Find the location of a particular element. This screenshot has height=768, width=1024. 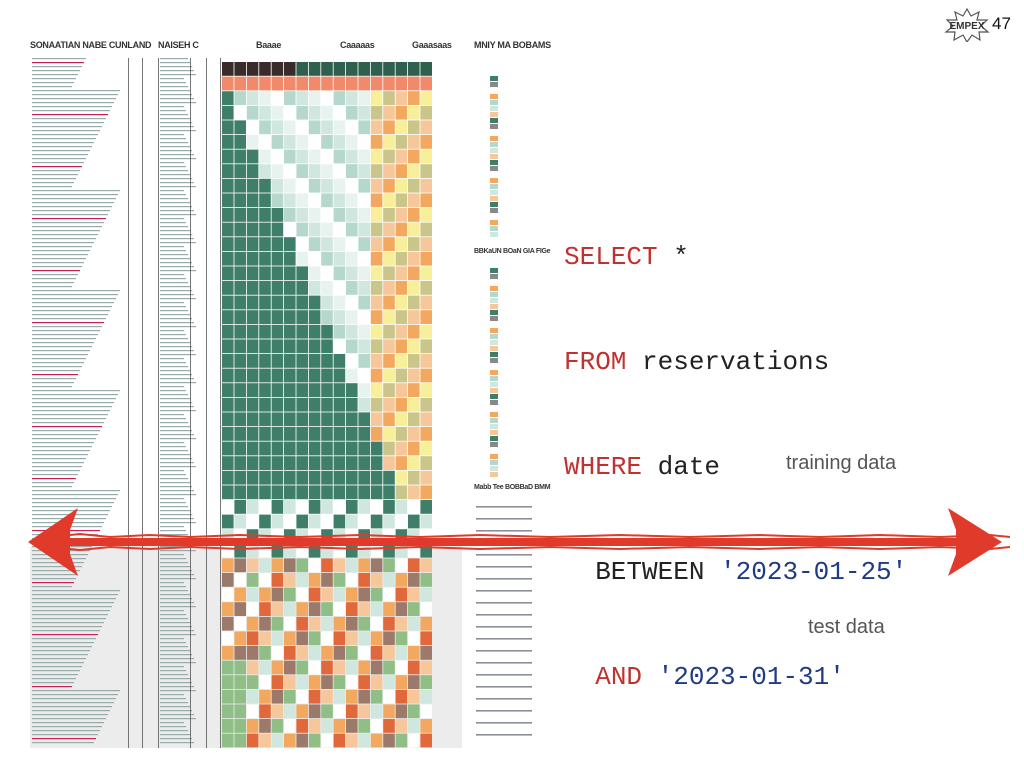

sheet-header-6: MNIY MA BOBAMS is located at coordinates (512, 45).